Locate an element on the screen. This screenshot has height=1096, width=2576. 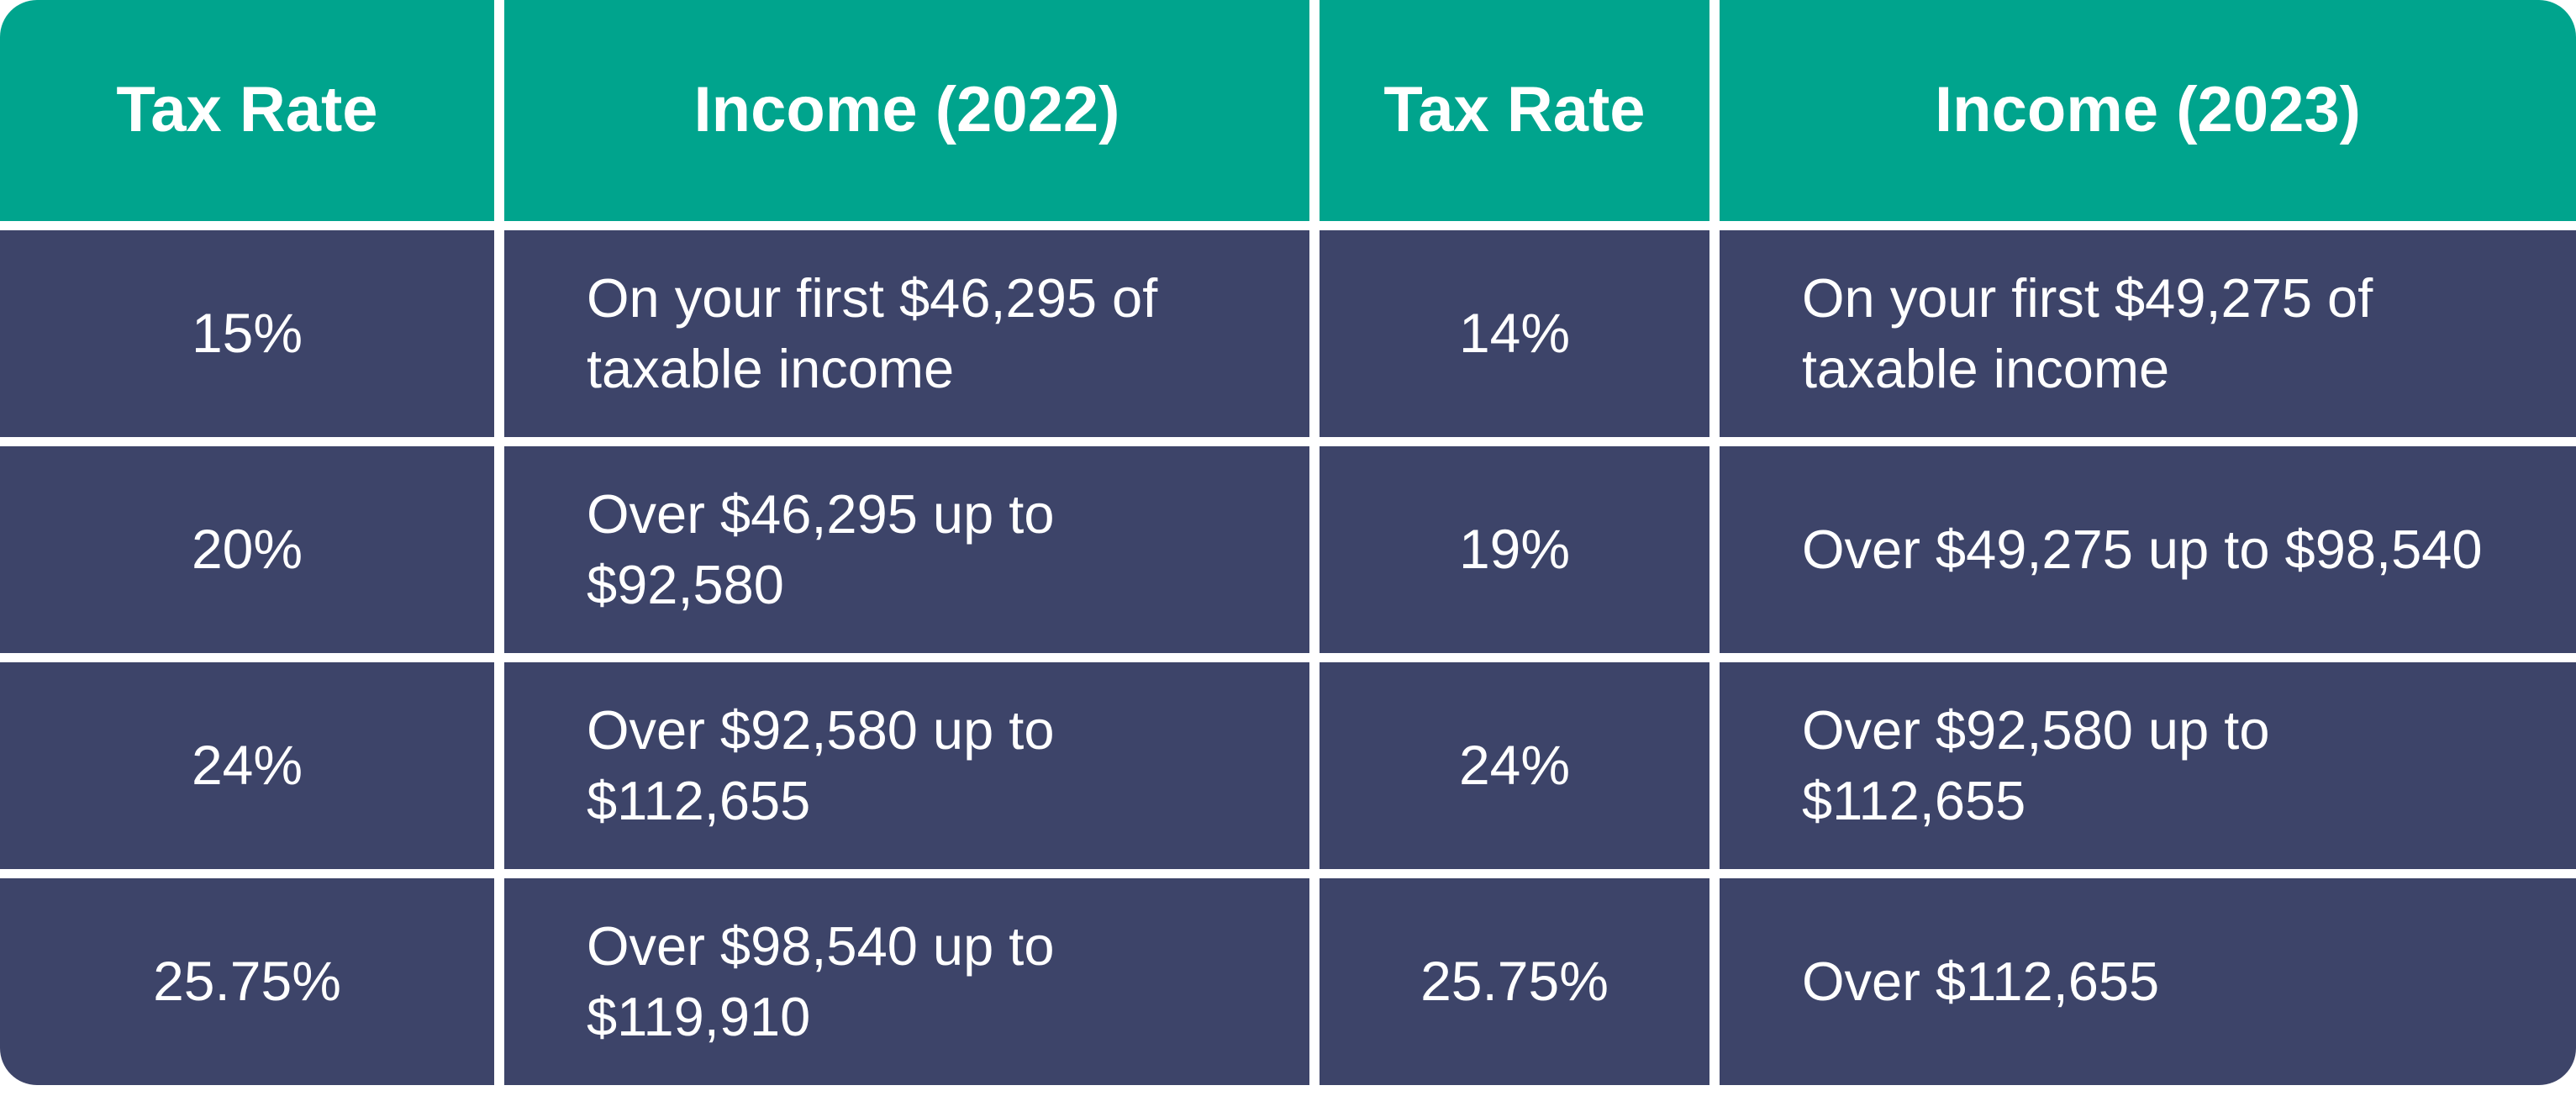
rate-value: 14% is located at coordinates (1514, 333).